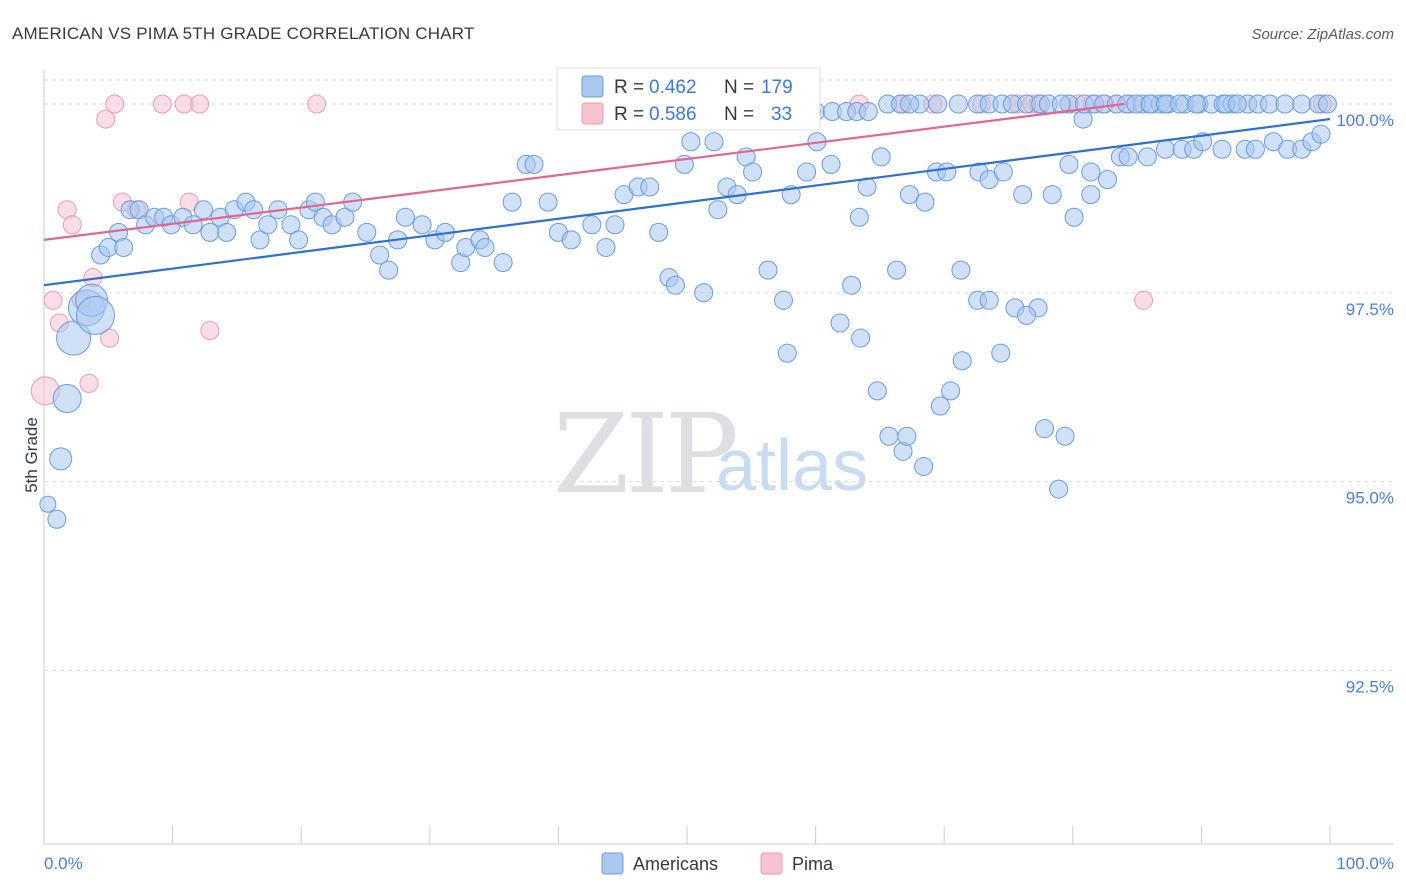  What do you see at coordinates (739, 114) in the screenshot?
I see `pima-n-label: N =` at bounding box center [739, 114].